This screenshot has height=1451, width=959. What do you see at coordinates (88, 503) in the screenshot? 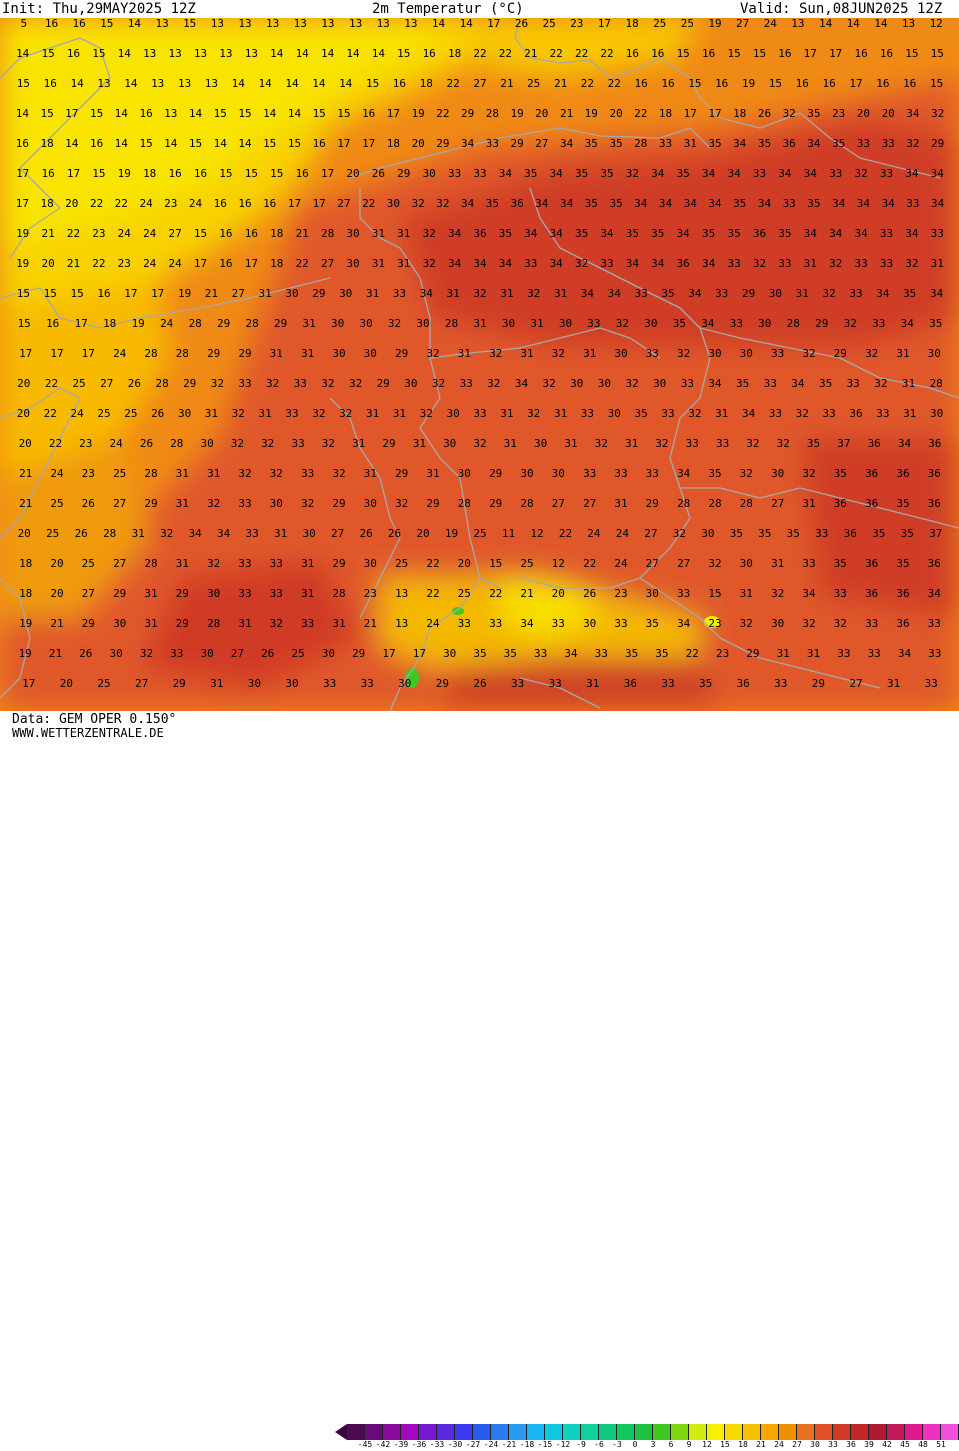
I see `temperature-value: 26` at bounding box center [88, 503].